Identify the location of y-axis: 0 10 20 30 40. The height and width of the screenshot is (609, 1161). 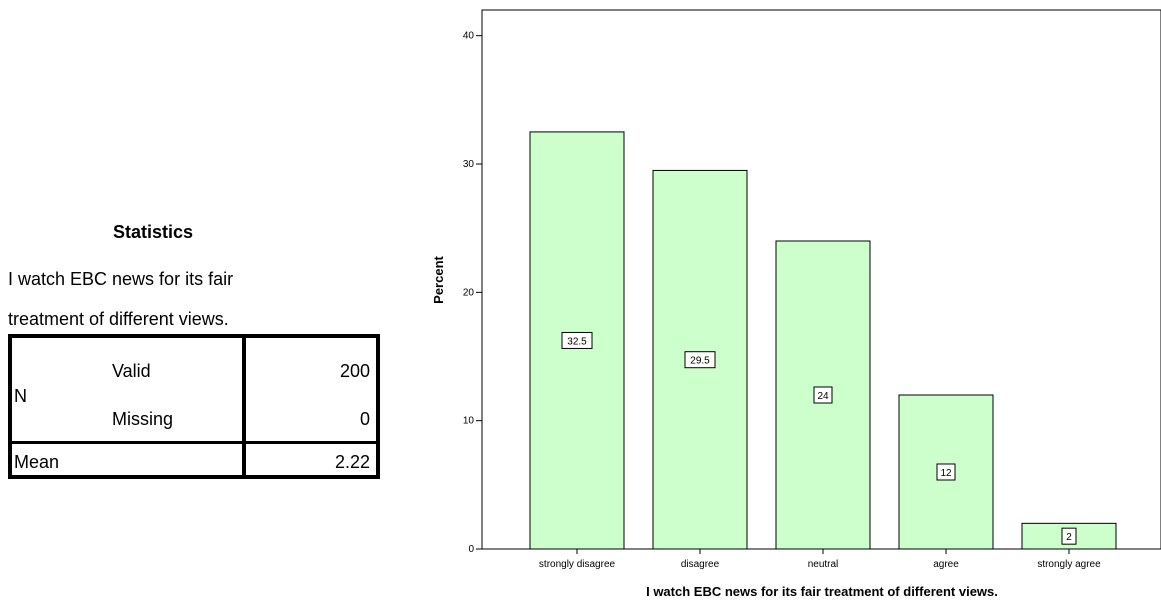
(472, 293).